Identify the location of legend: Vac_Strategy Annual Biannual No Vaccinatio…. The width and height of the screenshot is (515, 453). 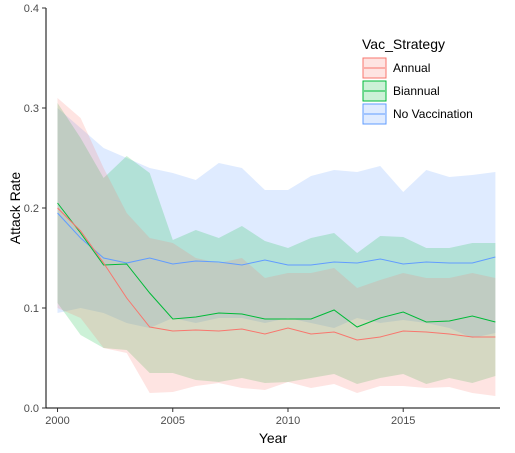
(417, 80).